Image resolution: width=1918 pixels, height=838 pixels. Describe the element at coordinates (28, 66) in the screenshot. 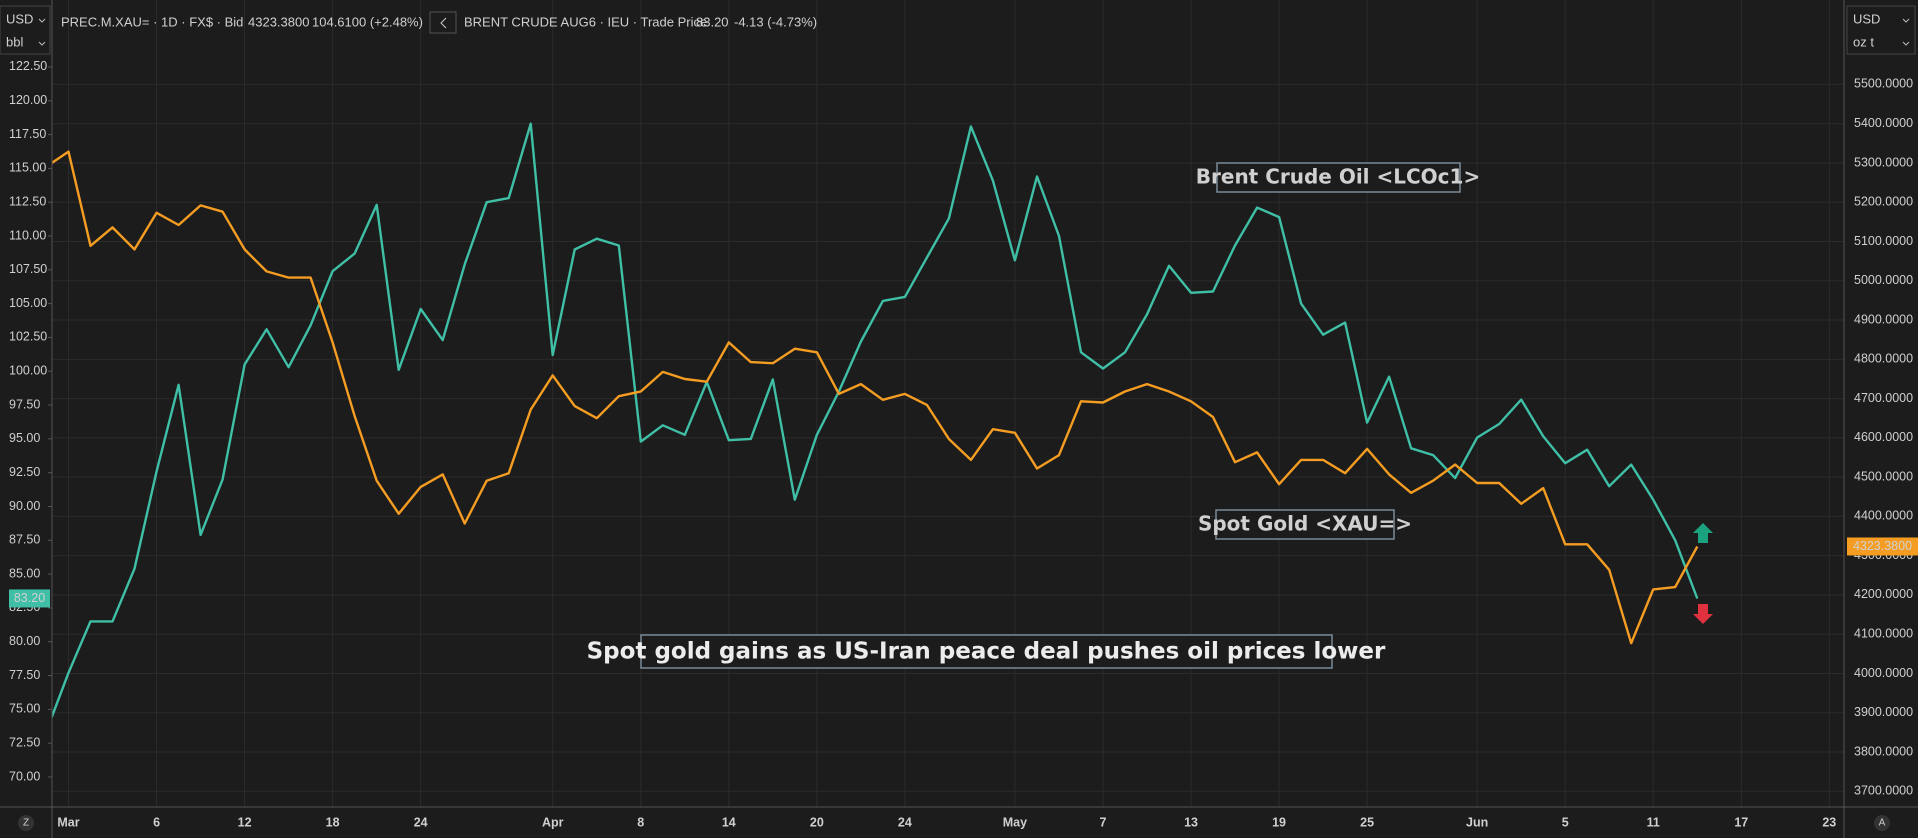

I see `y-tick-label: 122.50` at that location.